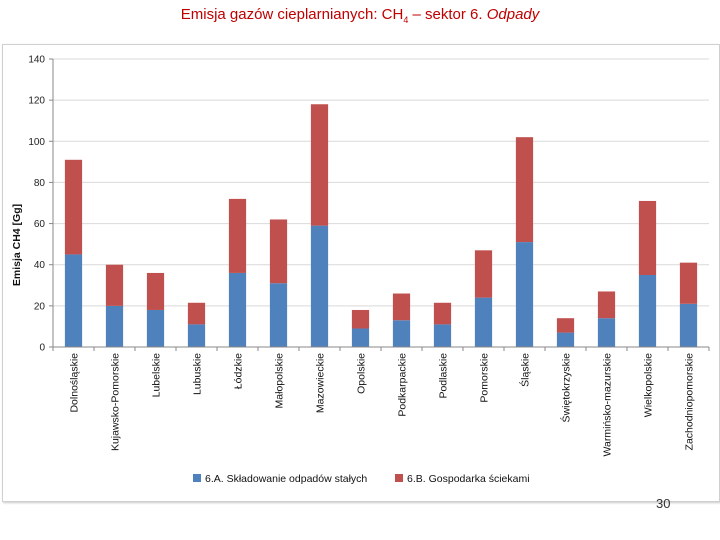 Image resolution: width=720 pixels, height=540 pixels. What do you see at coordinates (525, 370) in the screenshot?
I see `x-tick-label: Śląskie` at bounding box center [525, 370].